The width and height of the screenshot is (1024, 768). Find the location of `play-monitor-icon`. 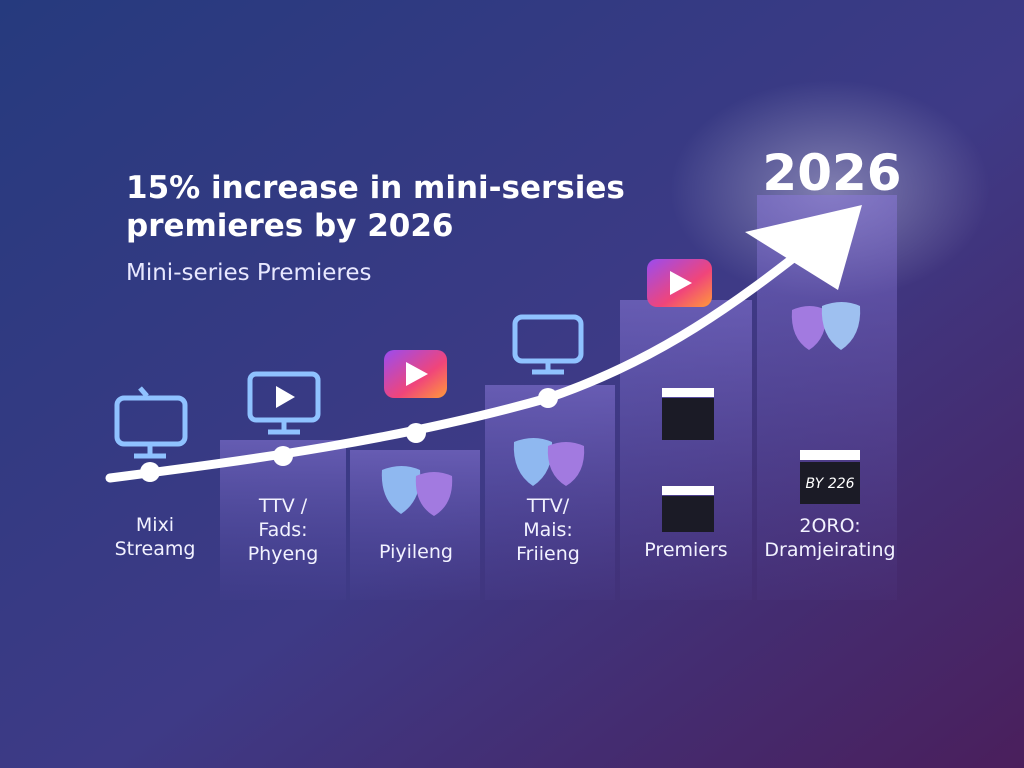

play-monitor-icon is located at coordinates (284, 403).